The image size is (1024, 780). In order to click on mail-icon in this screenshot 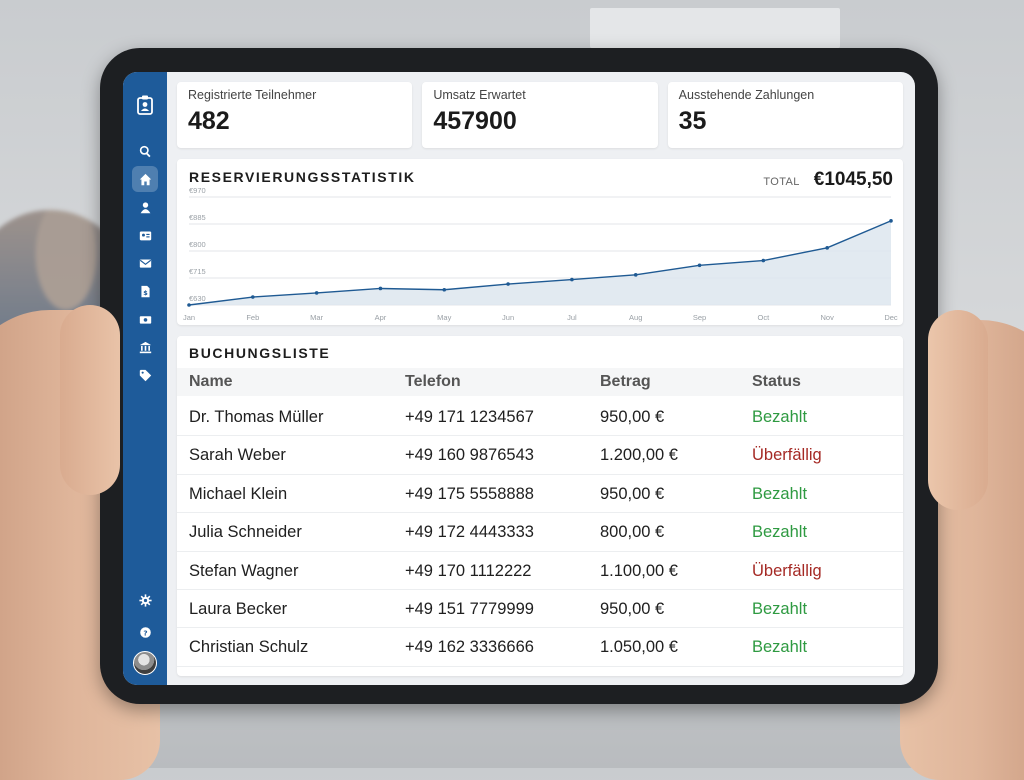, I will do `click(145, 263)`.